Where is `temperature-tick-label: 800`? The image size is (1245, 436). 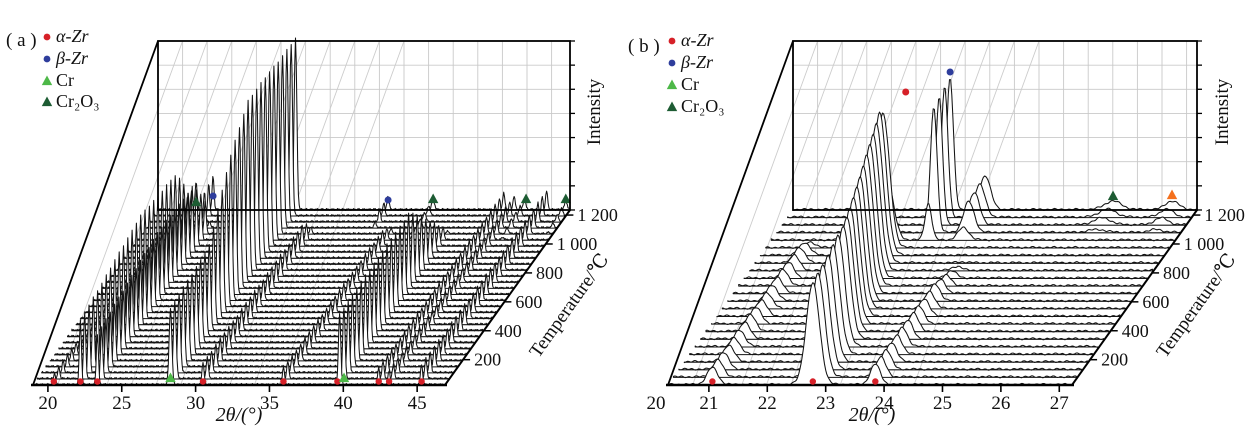
temperature-tick-label: 800 is located at coordinates (549, 273).